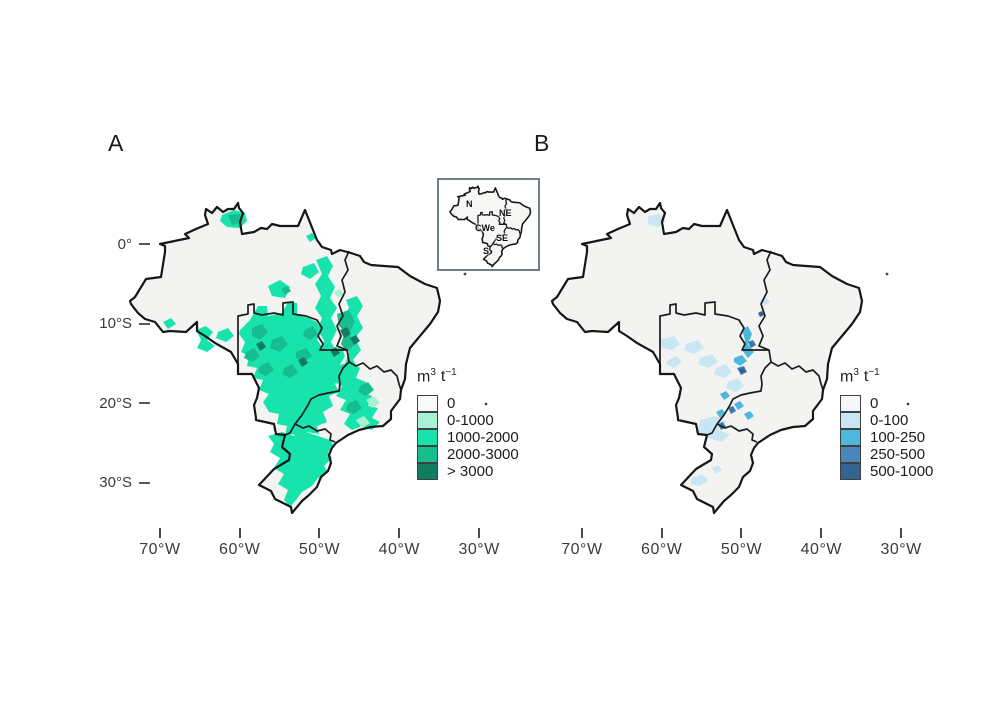 Image resolution: width=1000 pixels, height=707 pixels. I want to click on legend-label: 1000-2000, so click(483, 438).